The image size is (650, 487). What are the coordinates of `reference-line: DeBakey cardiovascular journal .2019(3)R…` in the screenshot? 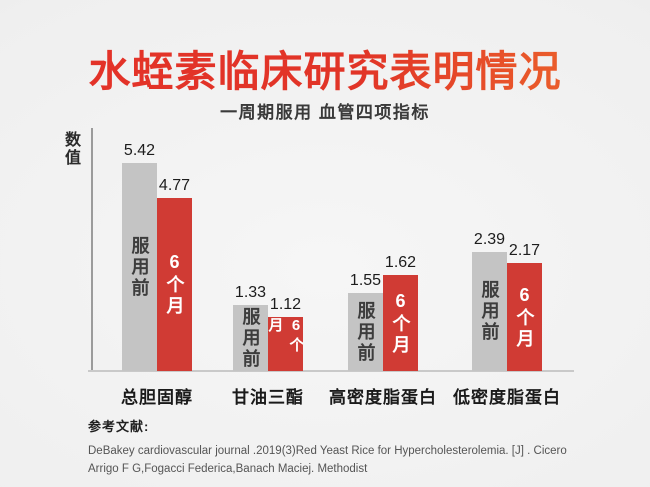 It's located at (327, 451).